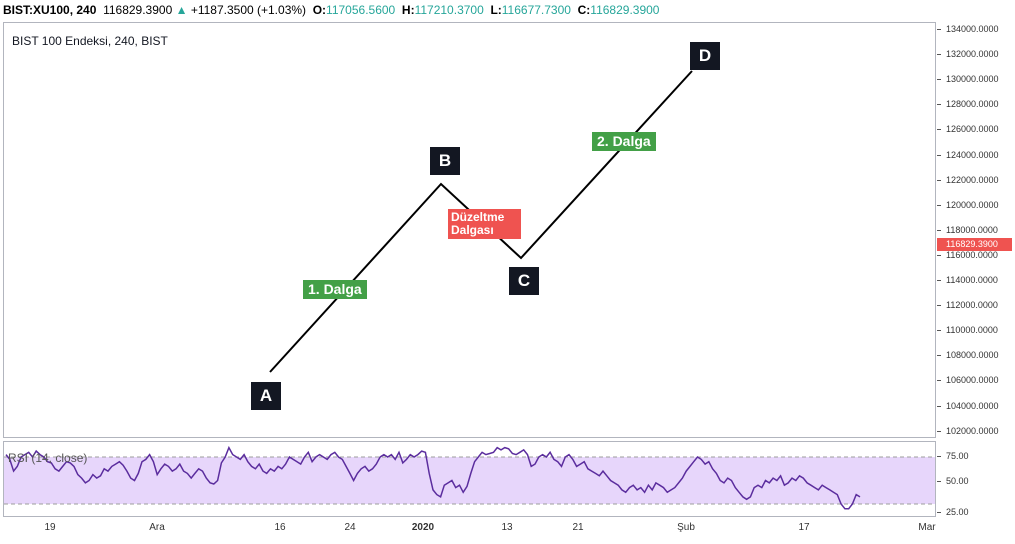  I want to click on price-tick-label: 128000.0000, so click(972, 104).